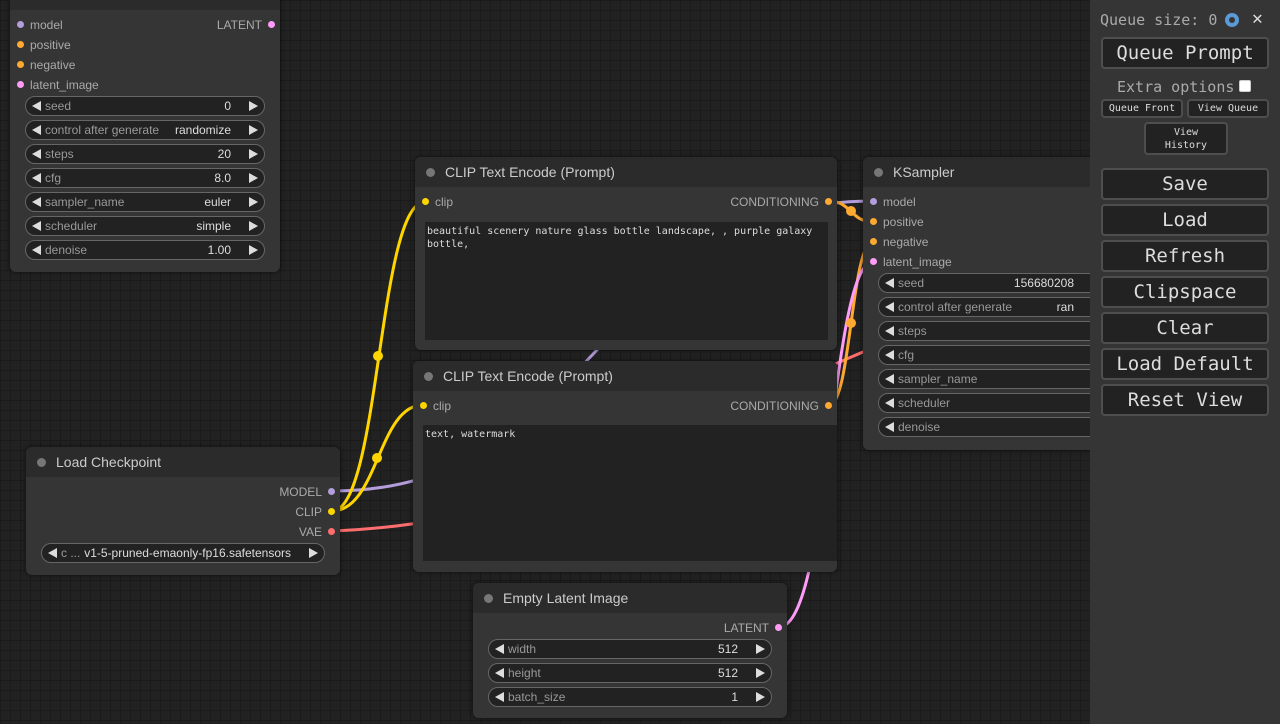 This screenshot has width=1280, height=724. I want to click on widget-name: batch_size, so click(537, 697).